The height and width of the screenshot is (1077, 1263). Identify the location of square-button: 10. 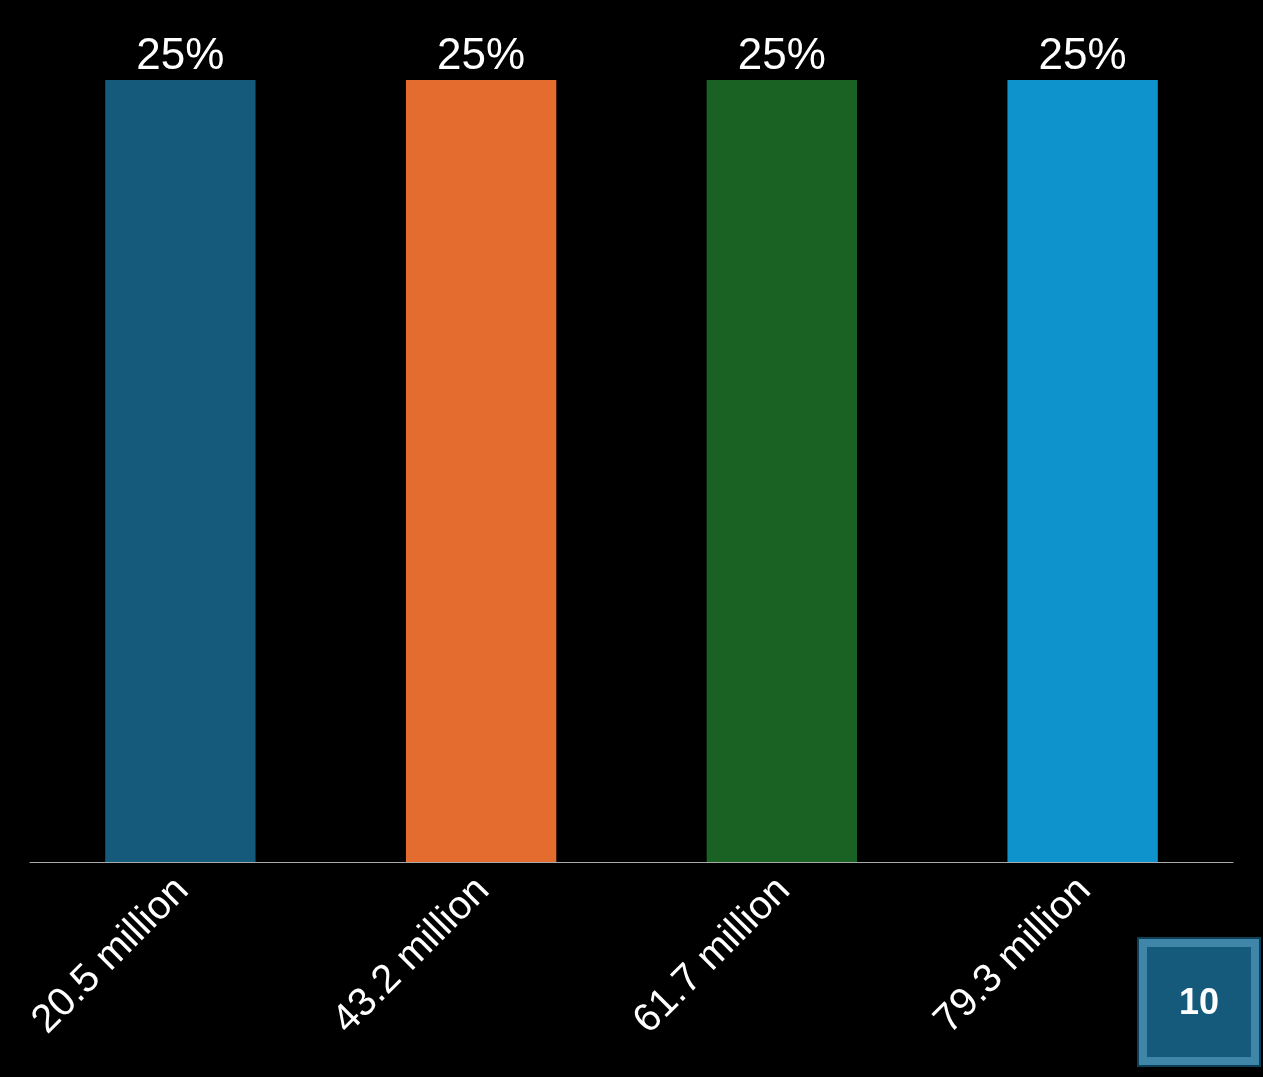
(1199, 1002).